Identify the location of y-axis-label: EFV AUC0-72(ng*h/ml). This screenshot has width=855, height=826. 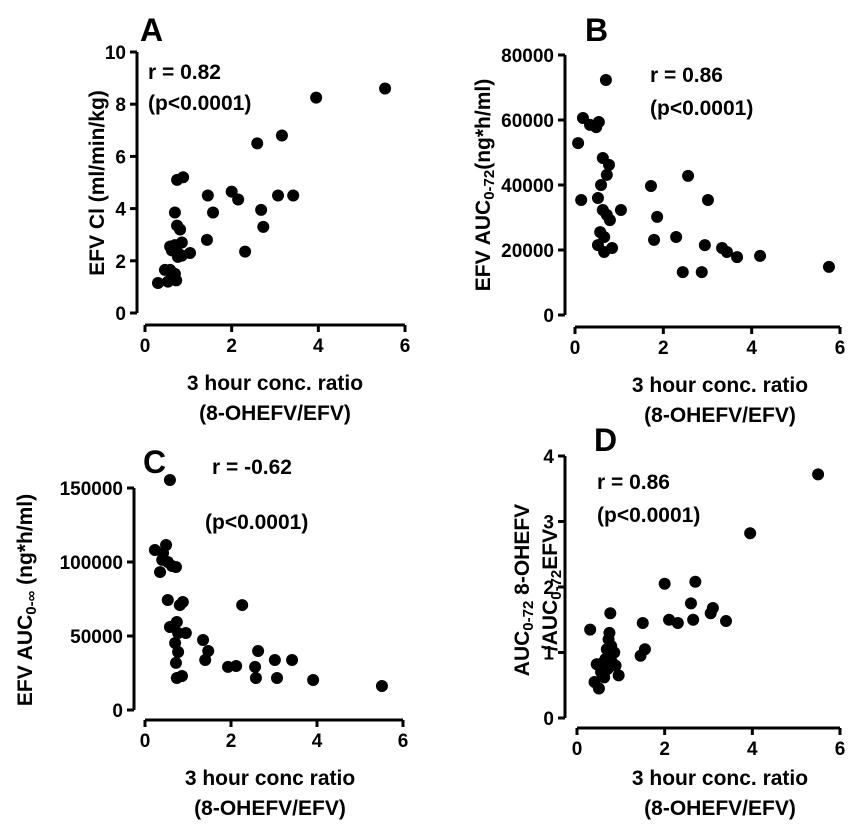
(485, 185).